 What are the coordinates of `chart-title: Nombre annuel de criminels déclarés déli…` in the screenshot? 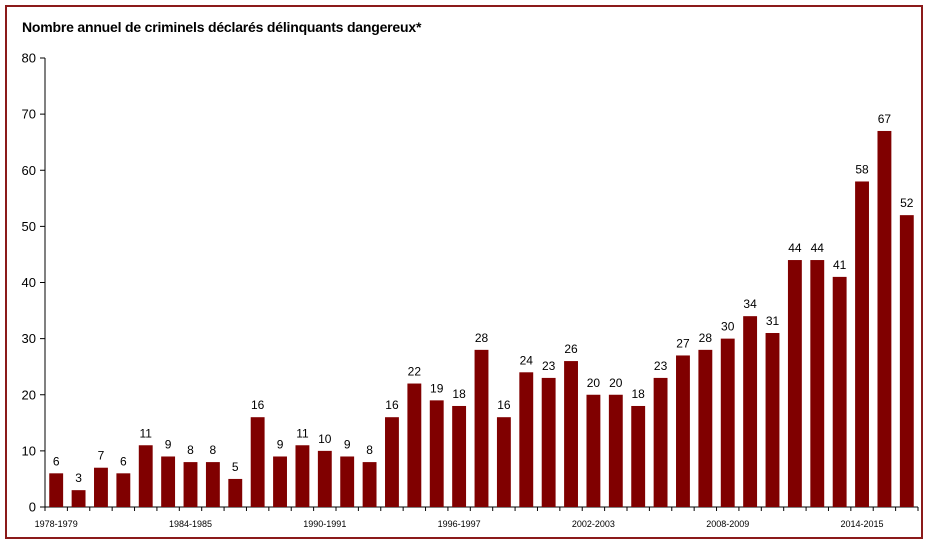 It's located at (222, 27).